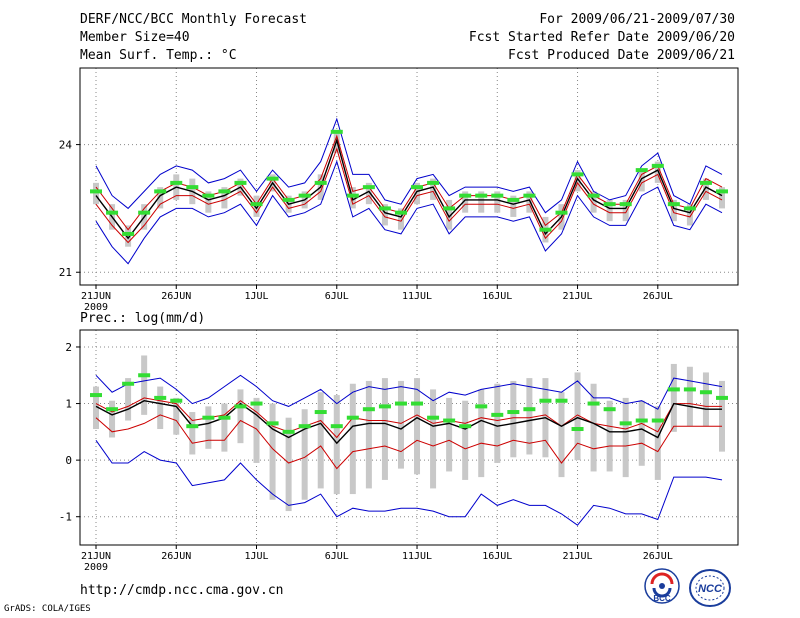 The height and width of the screenshot is (618, 800). Describe the element at coordinates (65, 517) in the screenshot. I see `prec-ytick-label: -1` at that location.